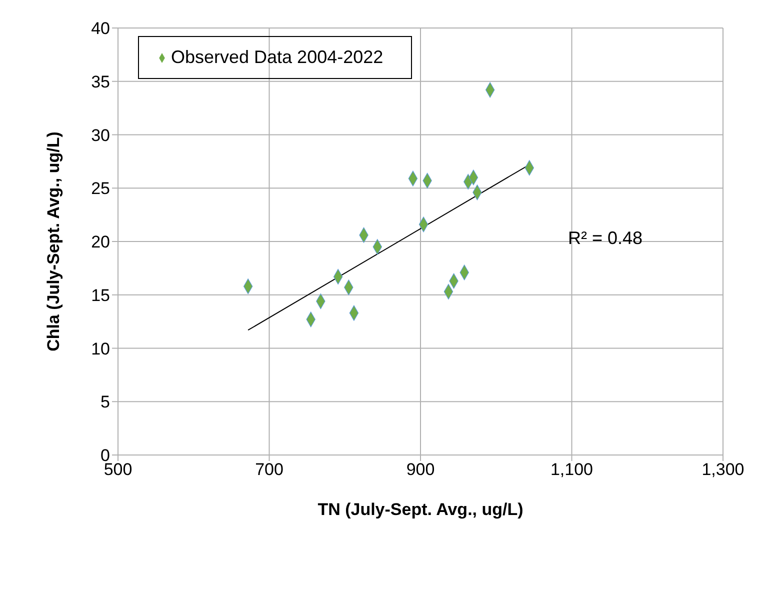 This screenshot has width=763, height=592. I want to click on y-tick-label: 5, so click(105, 402).